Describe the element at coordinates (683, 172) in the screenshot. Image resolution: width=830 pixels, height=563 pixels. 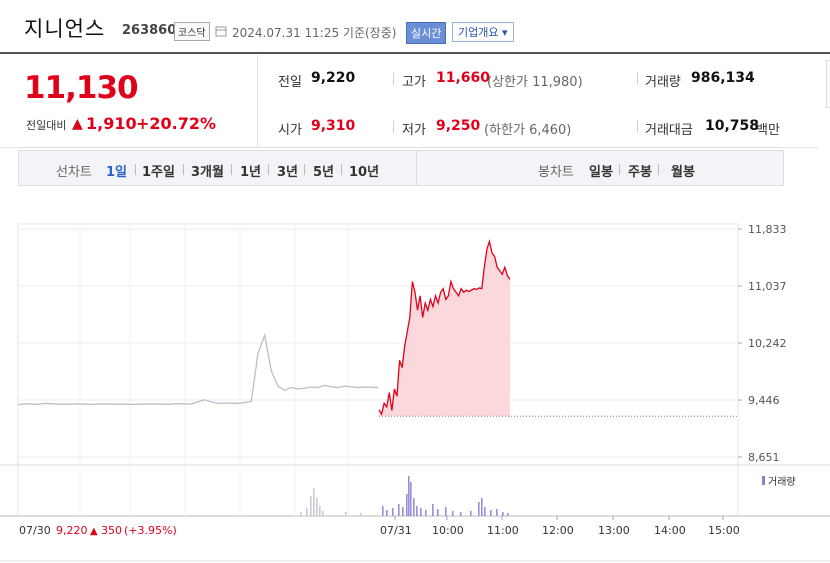
I see `tab-monthly-candle: 월봉` at that location.